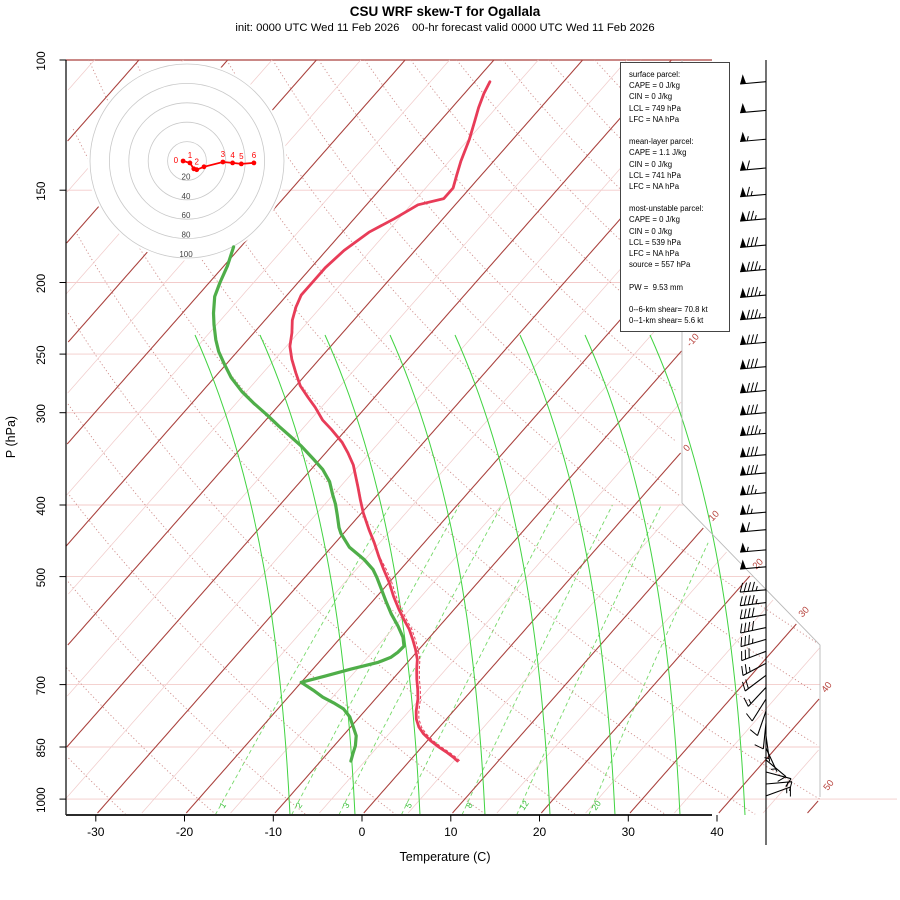 Image resolution: width=900 pixels, height=900 pixels. Describe the element at coordinates (11, 437) in the screenshot. I see `y-axis-label: P (hPa)` at that location.